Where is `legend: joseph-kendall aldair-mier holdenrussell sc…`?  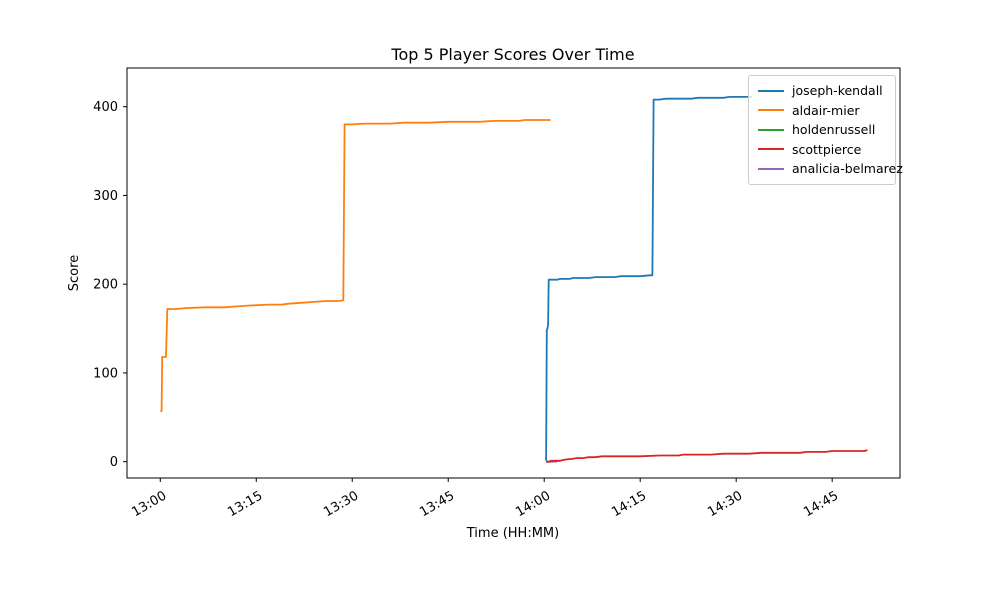 legend: joseph-kendall aldair-mier holdenrussell sc… is located at coordinates (825, 130).